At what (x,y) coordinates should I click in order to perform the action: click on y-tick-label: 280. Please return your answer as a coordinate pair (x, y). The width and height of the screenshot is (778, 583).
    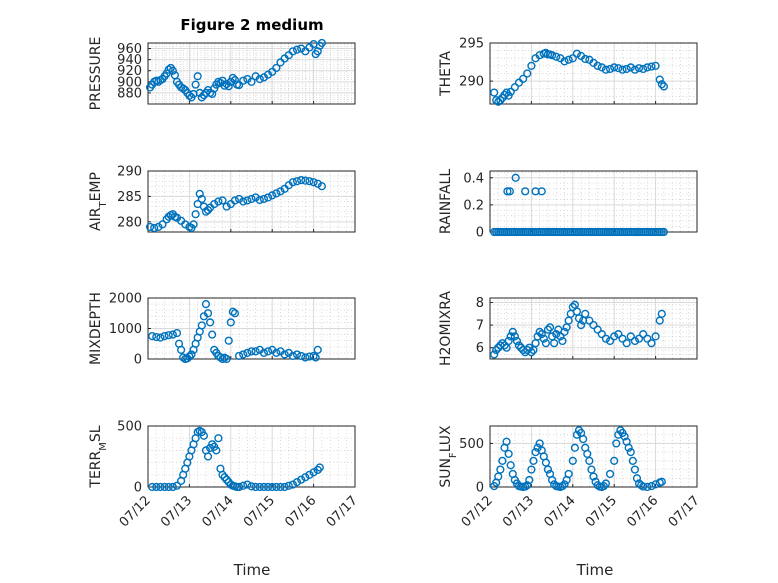
    Looking at the image, I should click on (129, 222).